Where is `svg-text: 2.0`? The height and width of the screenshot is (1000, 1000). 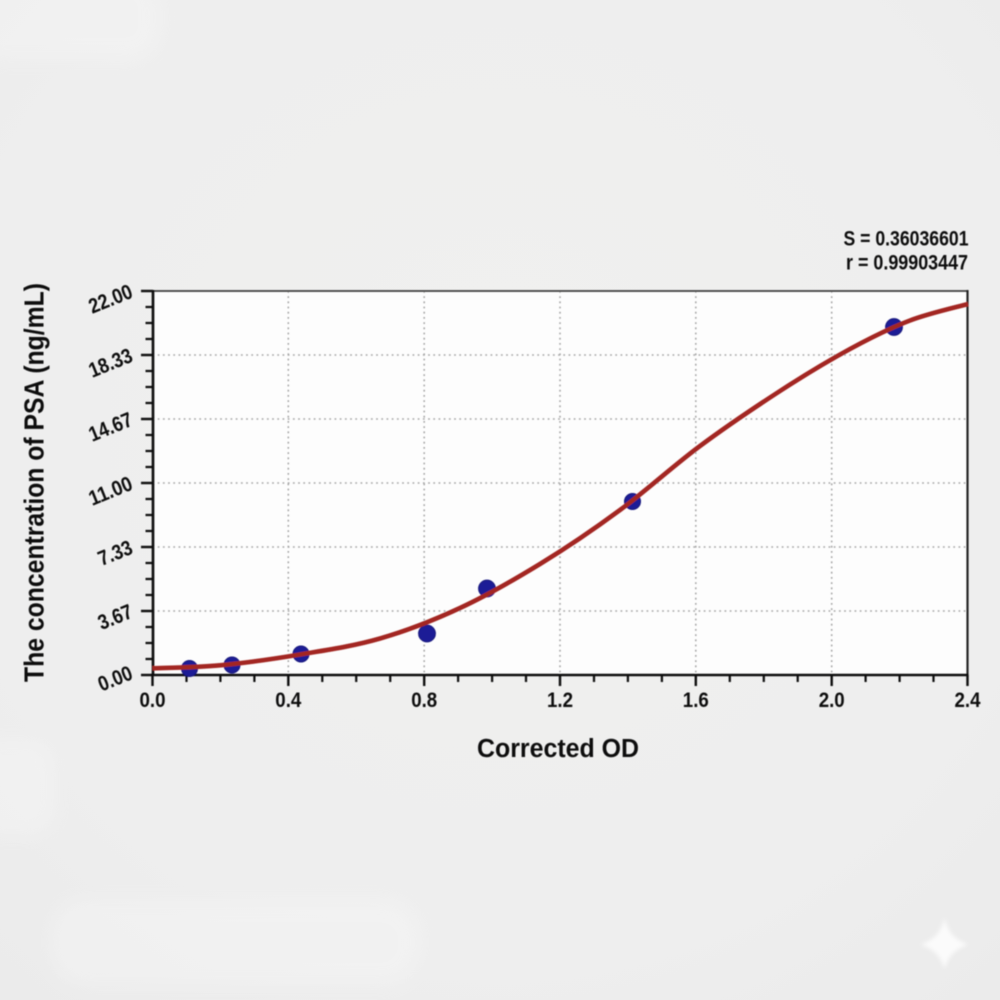
svg-text: 2.0 is located at coordinates (832, 700).